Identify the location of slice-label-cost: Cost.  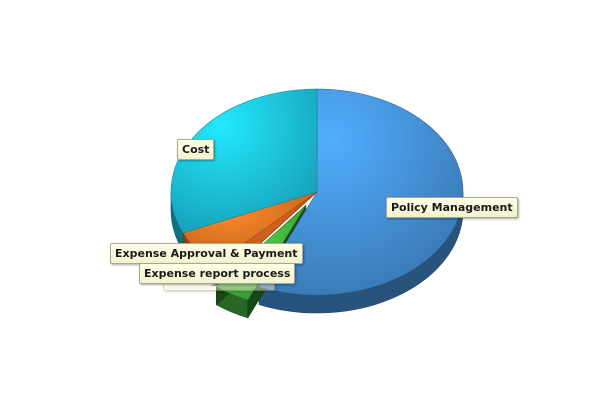
(196, 149).